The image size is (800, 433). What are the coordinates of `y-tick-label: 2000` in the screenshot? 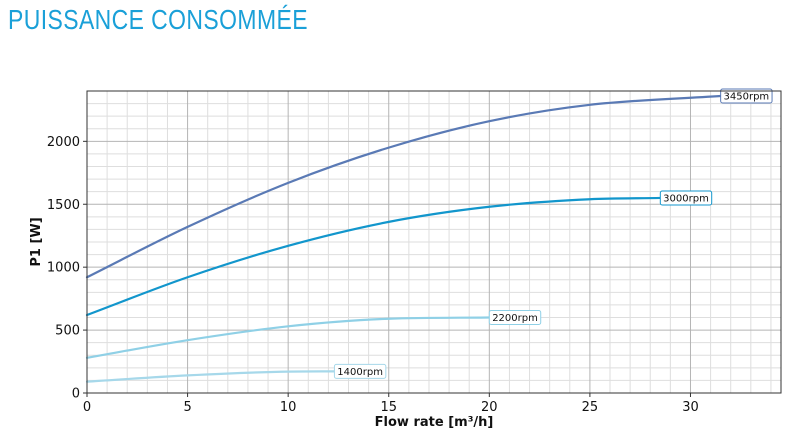 It's located at (63, 142).